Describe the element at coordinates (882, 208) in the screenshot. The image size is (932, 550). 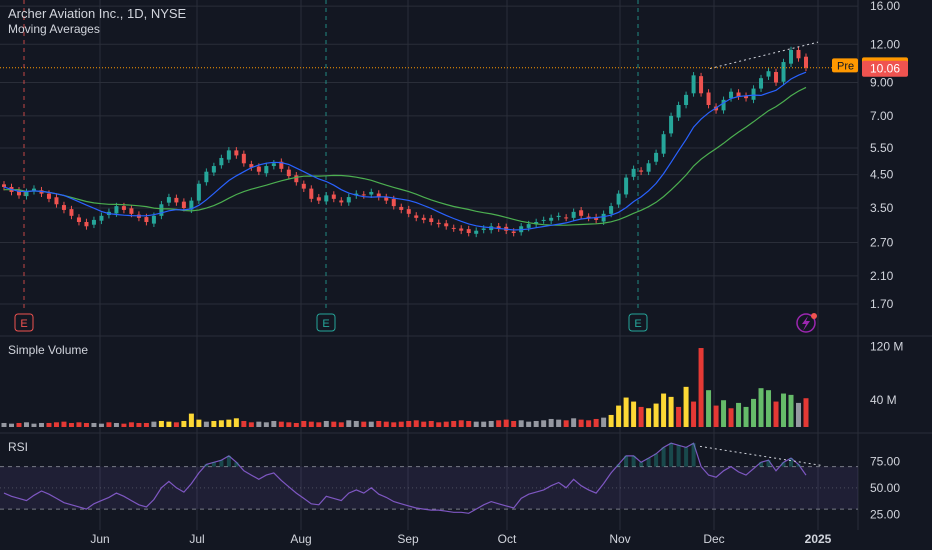
I see `price-tick-label: 3.50` at that location.